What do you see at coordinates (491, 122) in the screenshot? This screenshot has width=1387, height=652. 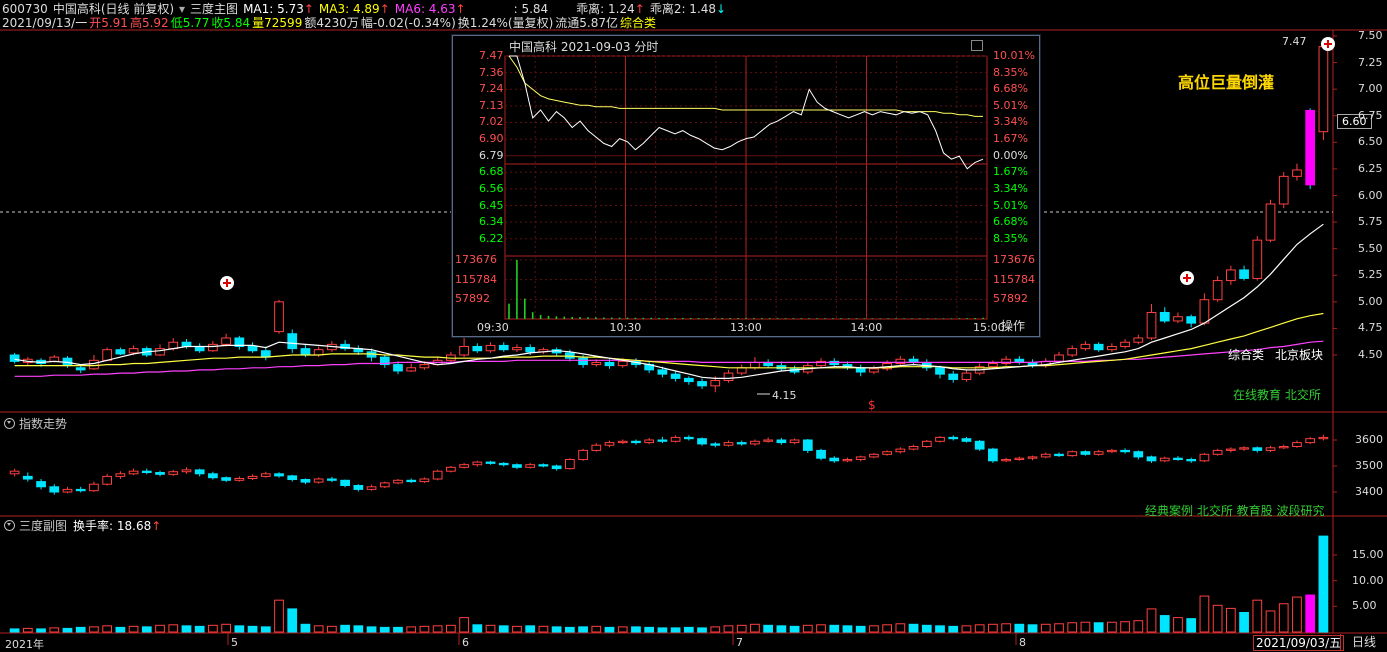 I see `popup-price-label: 7.02` at bounding box center [491, 122].